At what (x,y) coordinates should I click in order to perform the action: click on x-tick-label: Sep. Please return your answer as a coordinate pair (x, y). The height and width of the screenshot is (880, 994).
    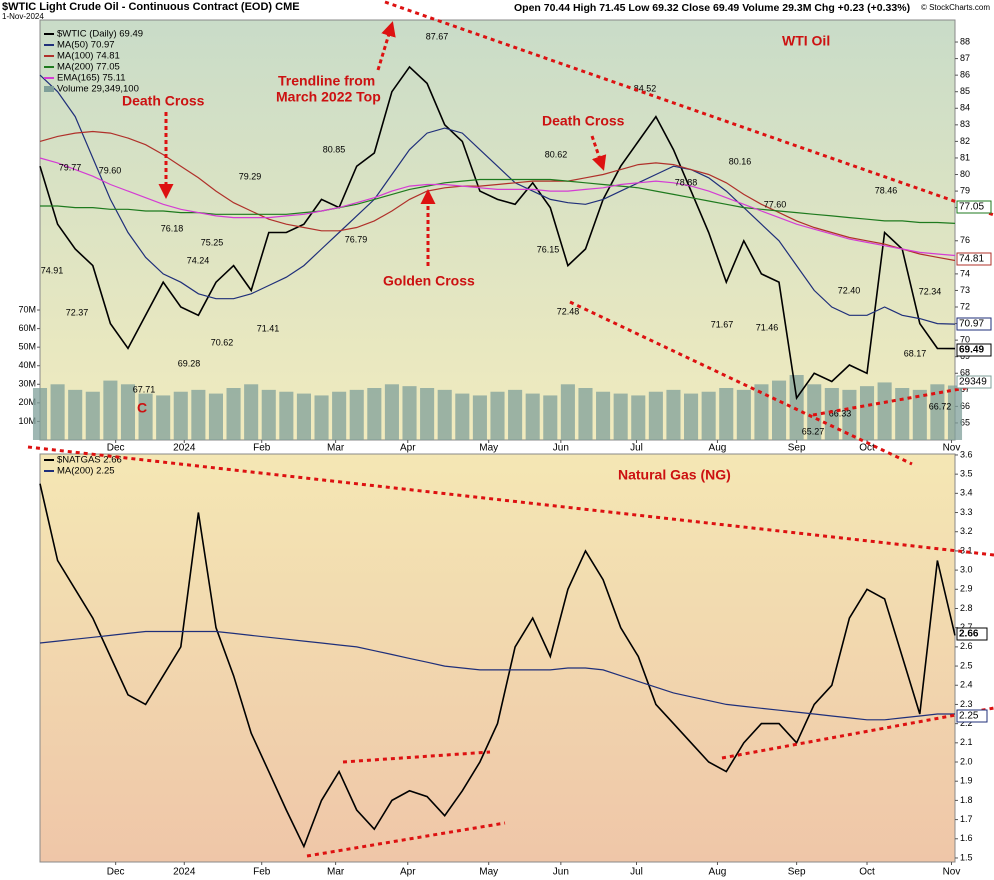
    Looking at the image, I should click on (797, 872).